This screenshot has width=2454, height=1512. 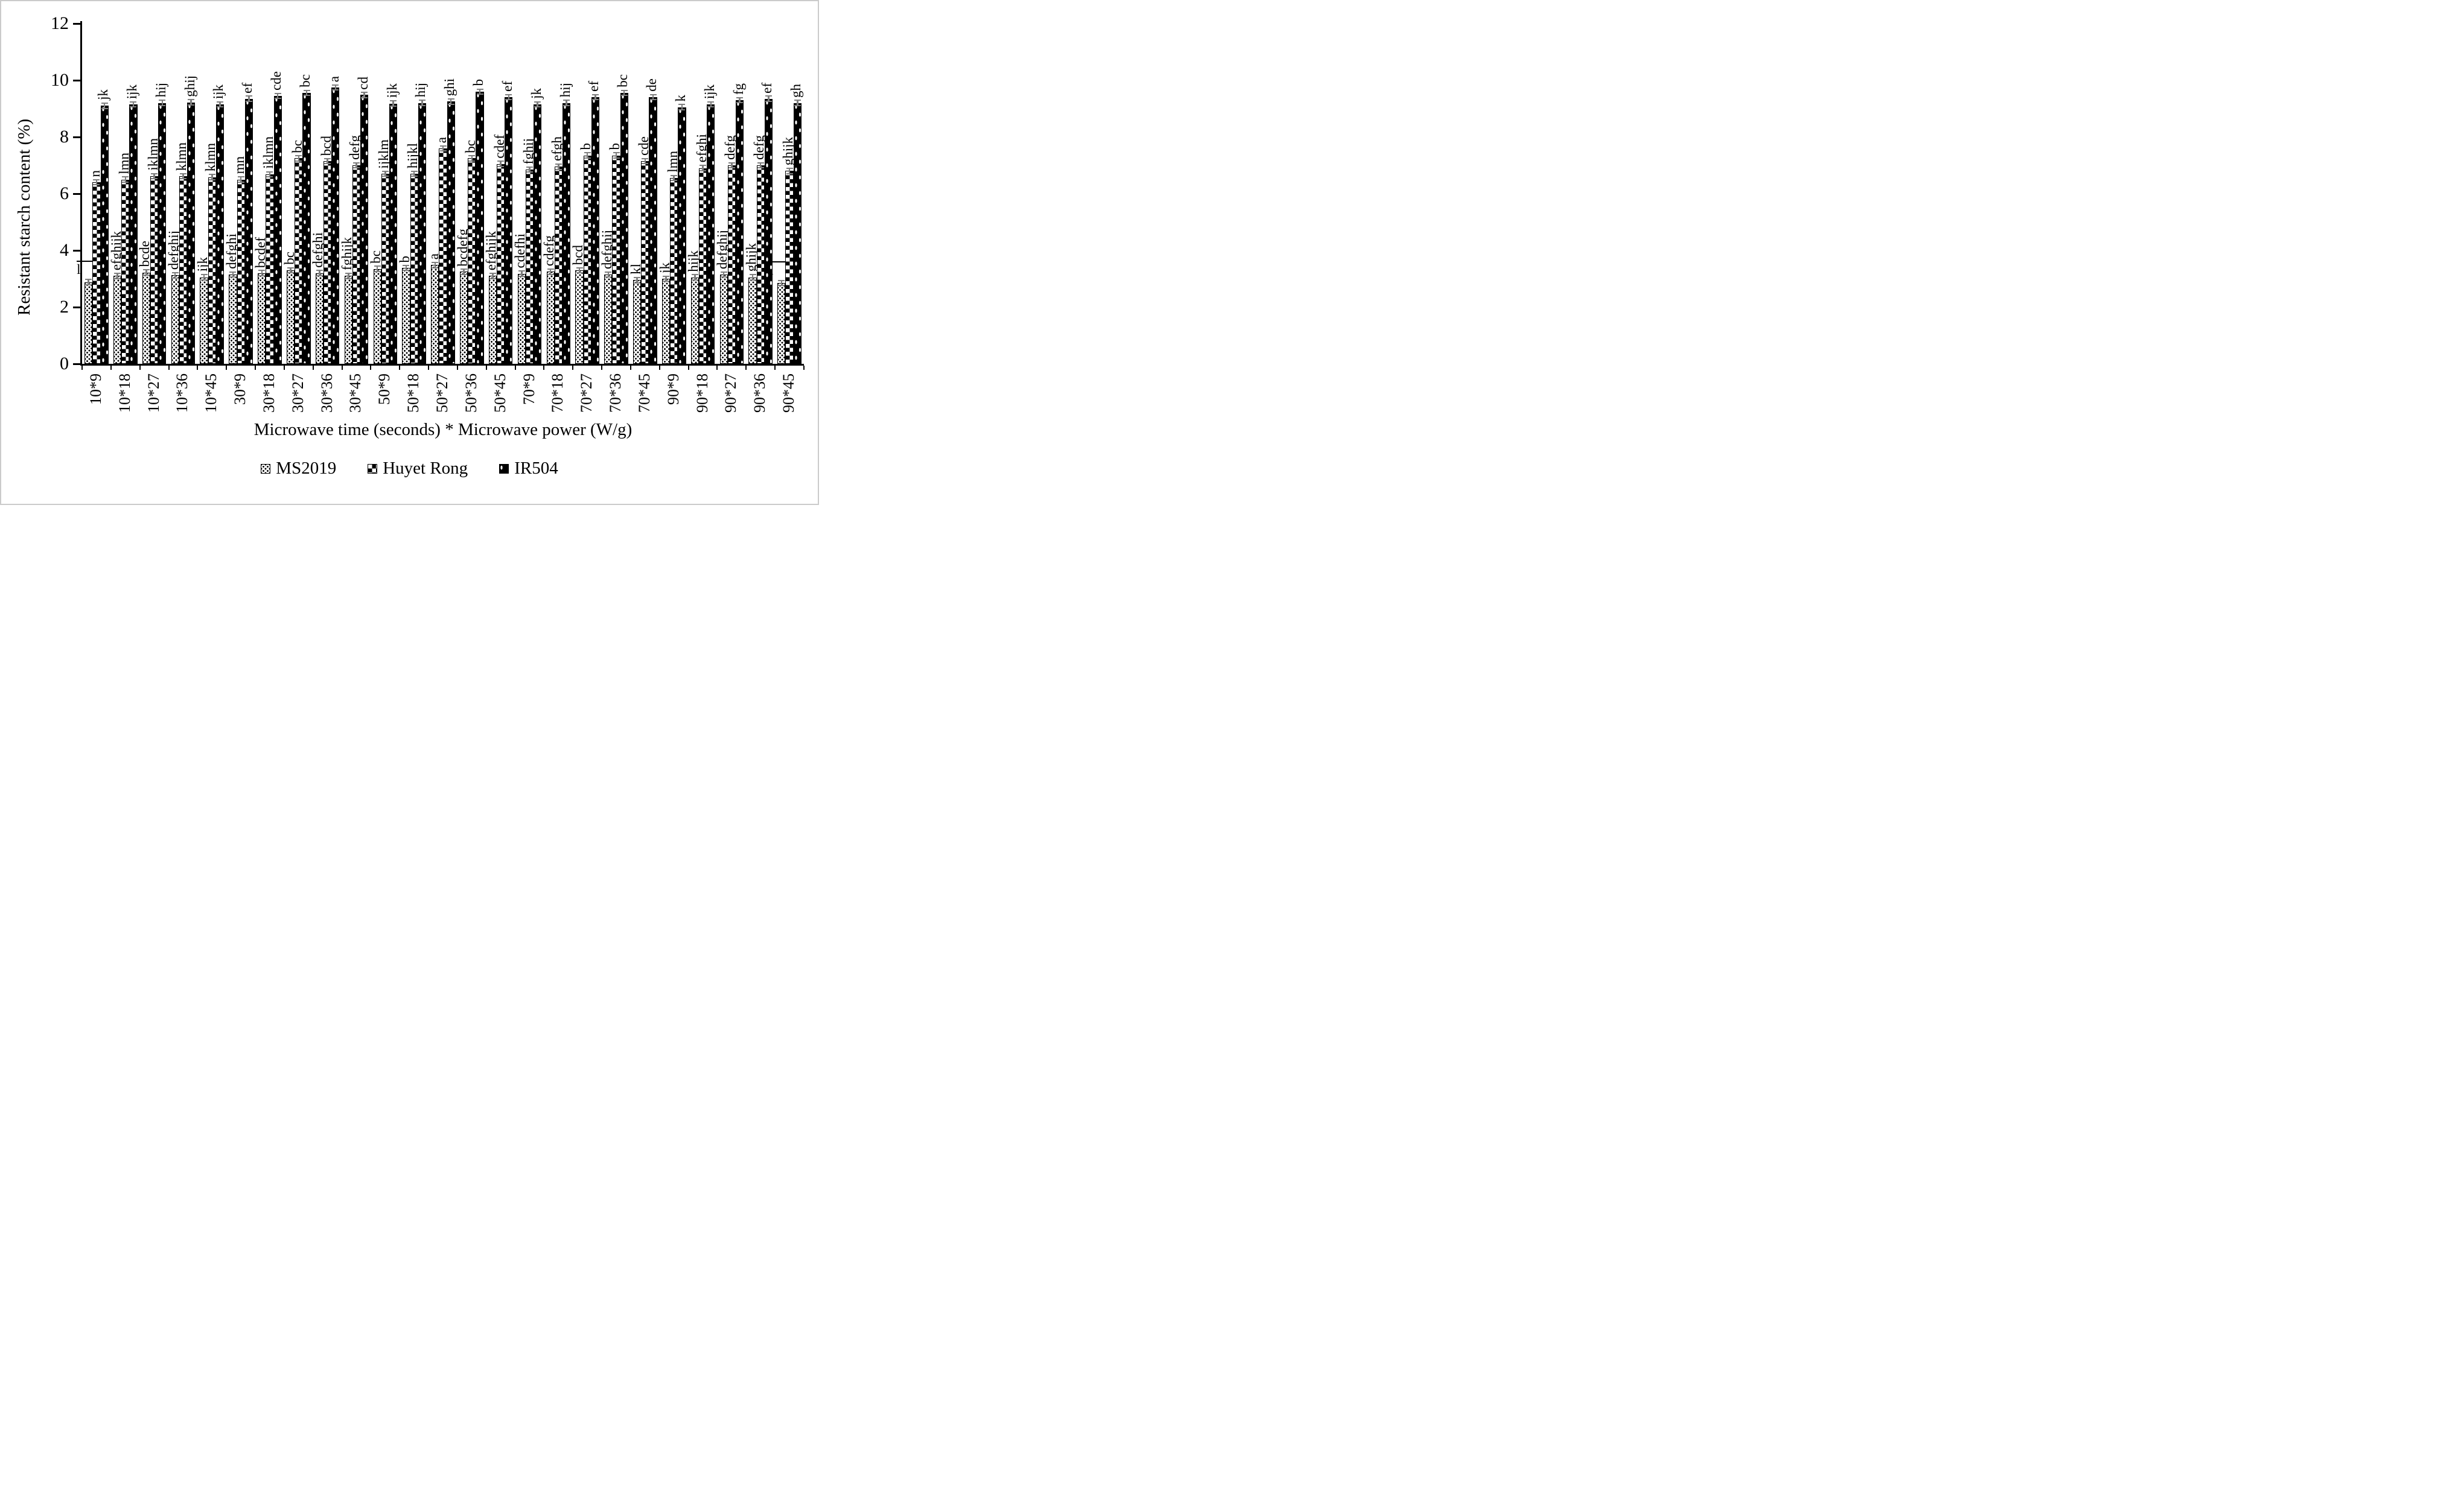 I want to click on sig-label: k, so click(x=680, y=98).